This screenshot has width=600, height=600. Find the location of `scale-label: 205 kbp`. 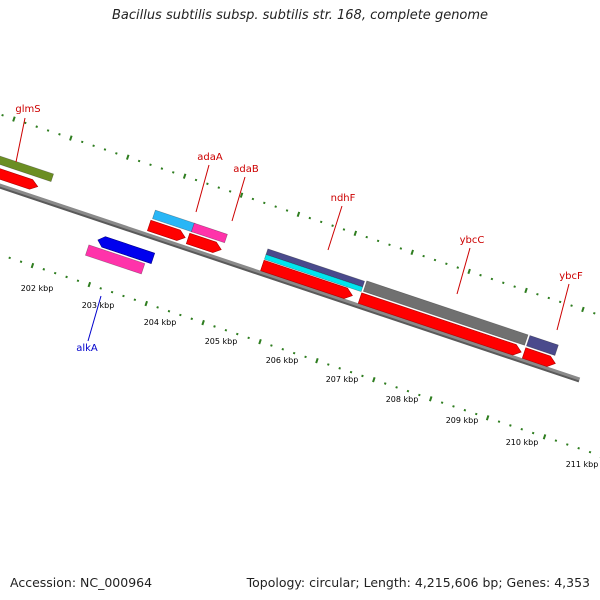

scale-label: 205 kbp is located at coordinates (221, 341).